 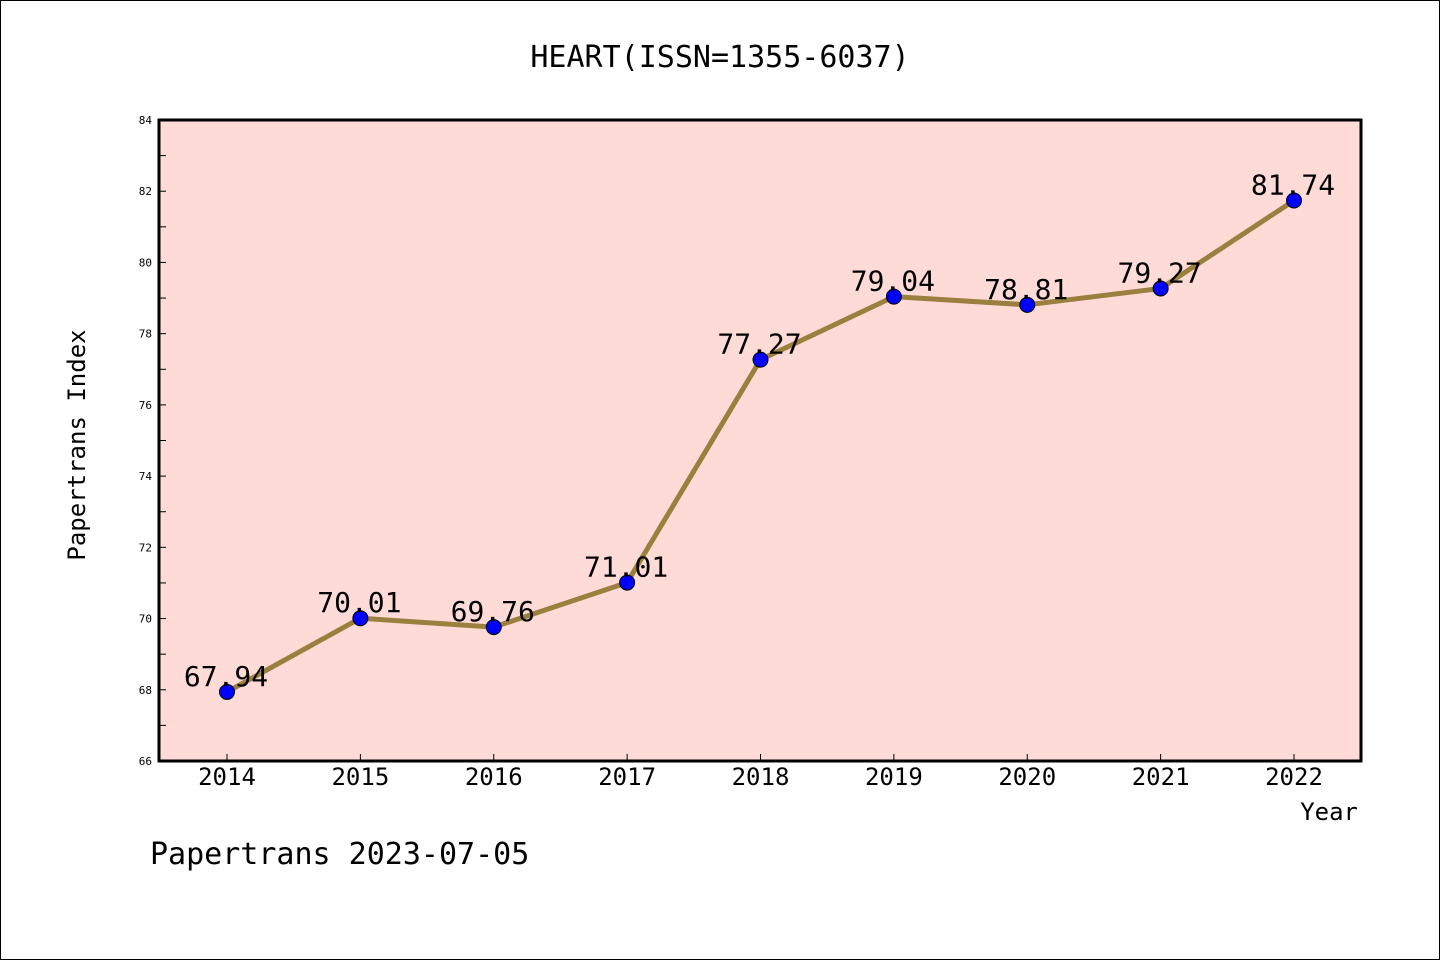 What do you see at coordinates (626, 567) in the screenshot?
I see `data-label: 71.01` at bounding box center [626, 567].